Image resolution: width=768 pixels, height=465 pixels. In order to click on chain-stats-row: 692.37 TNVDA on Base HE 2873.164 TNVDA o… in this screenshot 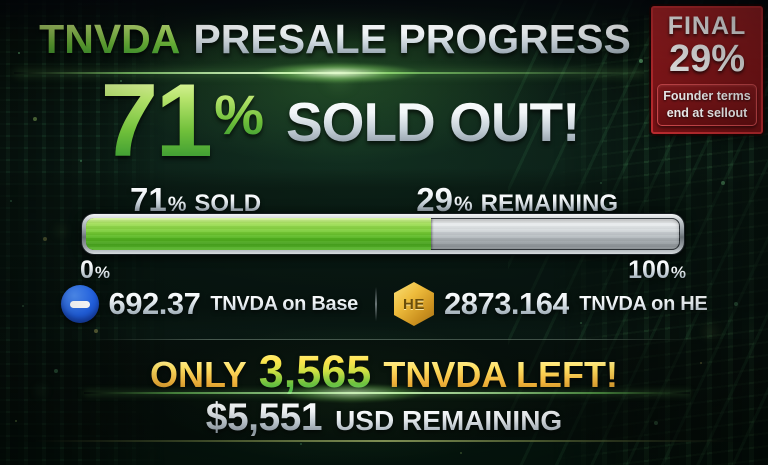, I will do `click(384, 304)`.